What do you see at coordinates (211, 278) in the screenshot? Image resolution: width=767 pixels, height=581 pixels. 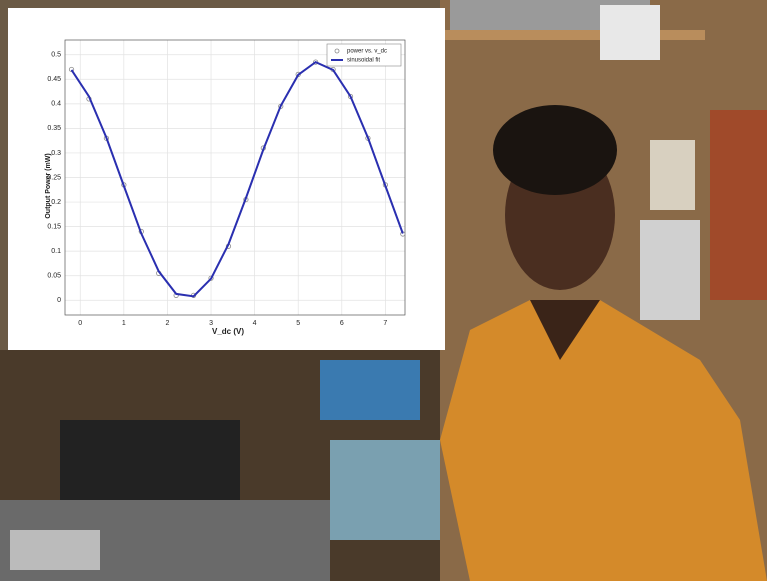 I see `data-point` at bounding box center [211, 278].